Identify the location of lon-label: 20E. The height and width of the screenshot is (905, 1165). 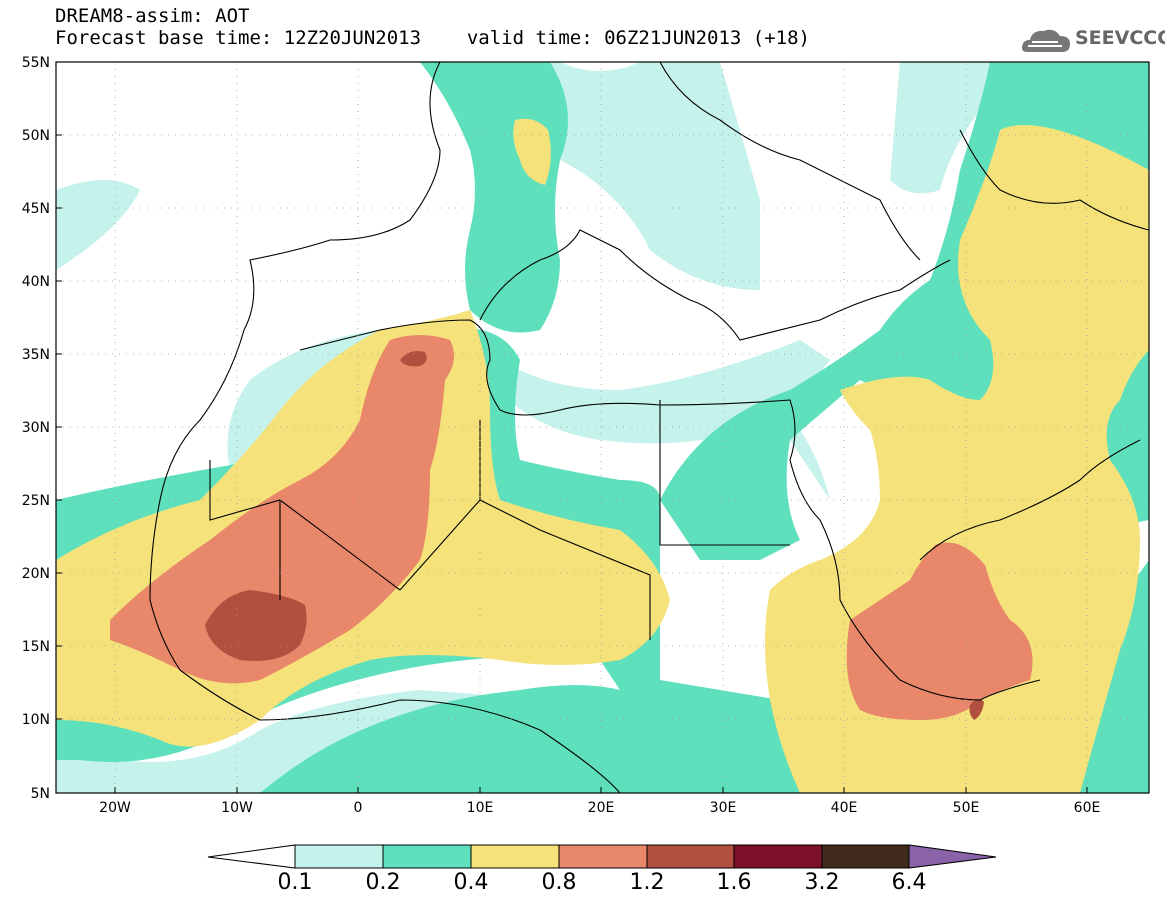
(601, 808).